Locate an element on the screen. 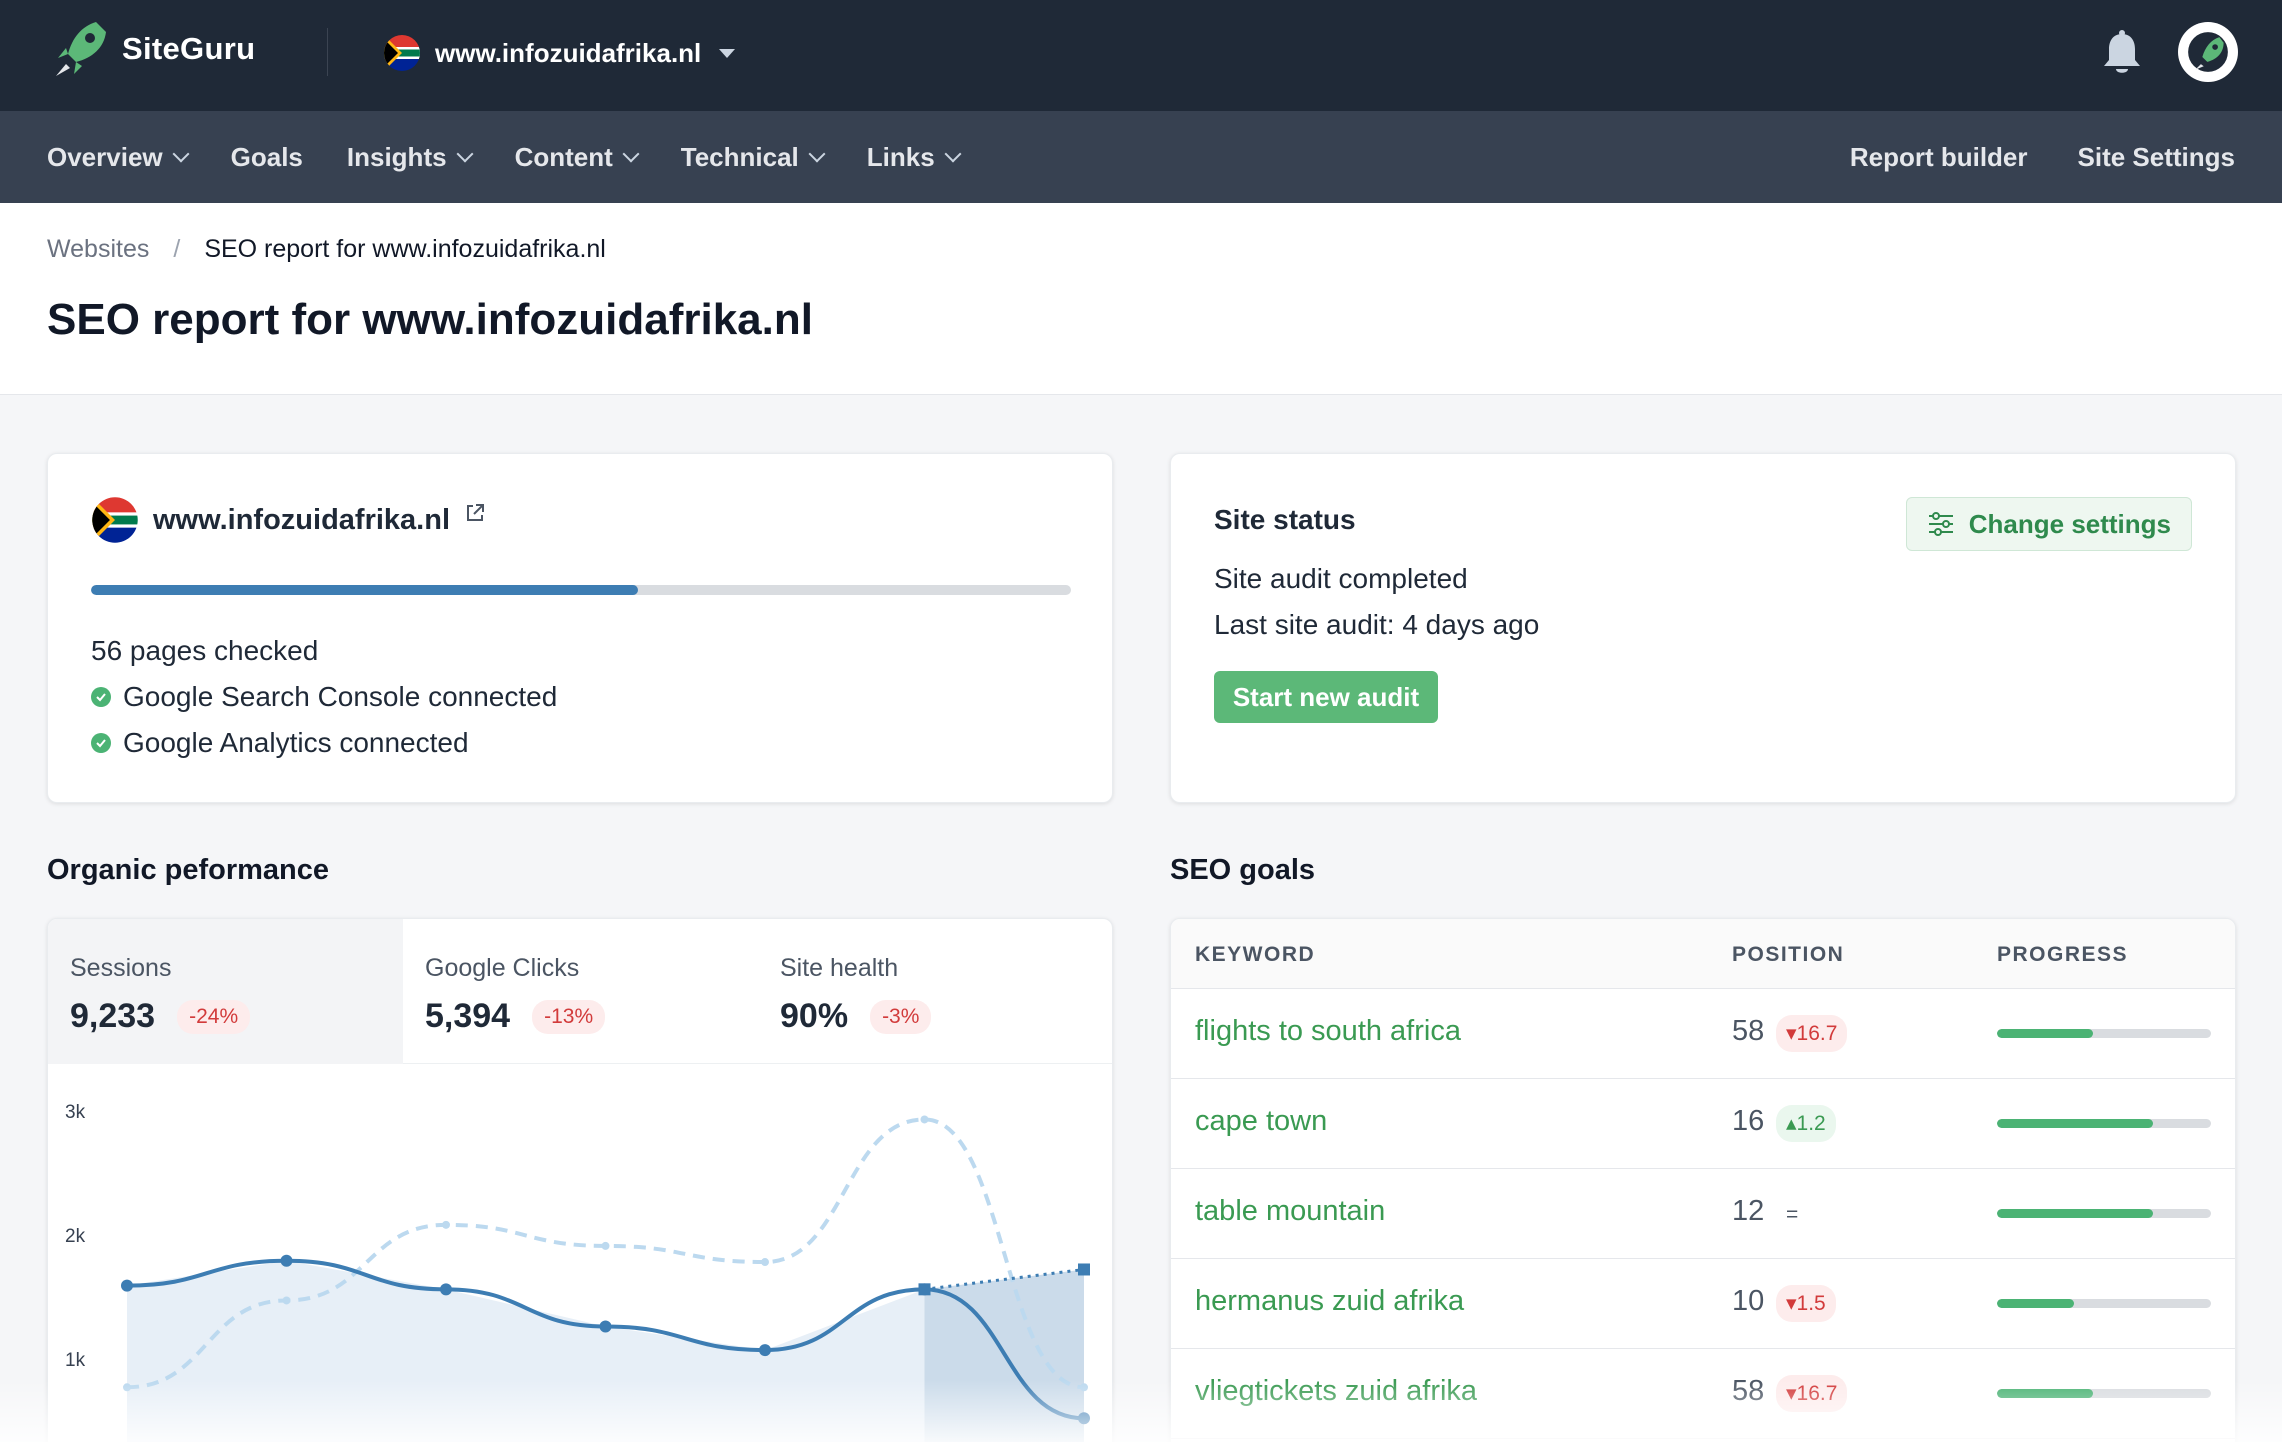 The width and height of the screenshot is (2282, 1442). tab-google-clicks: Google Clicks 5,394 -13% is located at coordinates (580, 991).